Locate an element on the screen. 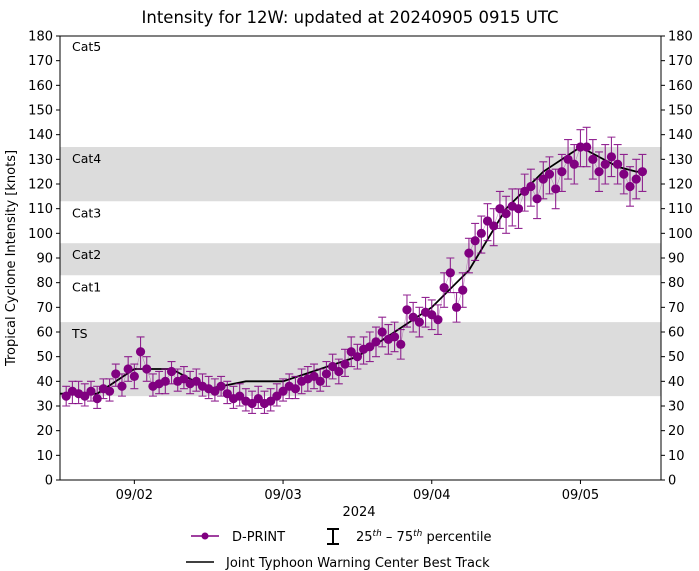  y-tick-label-right: 10 is located at coordinates (676, 456).